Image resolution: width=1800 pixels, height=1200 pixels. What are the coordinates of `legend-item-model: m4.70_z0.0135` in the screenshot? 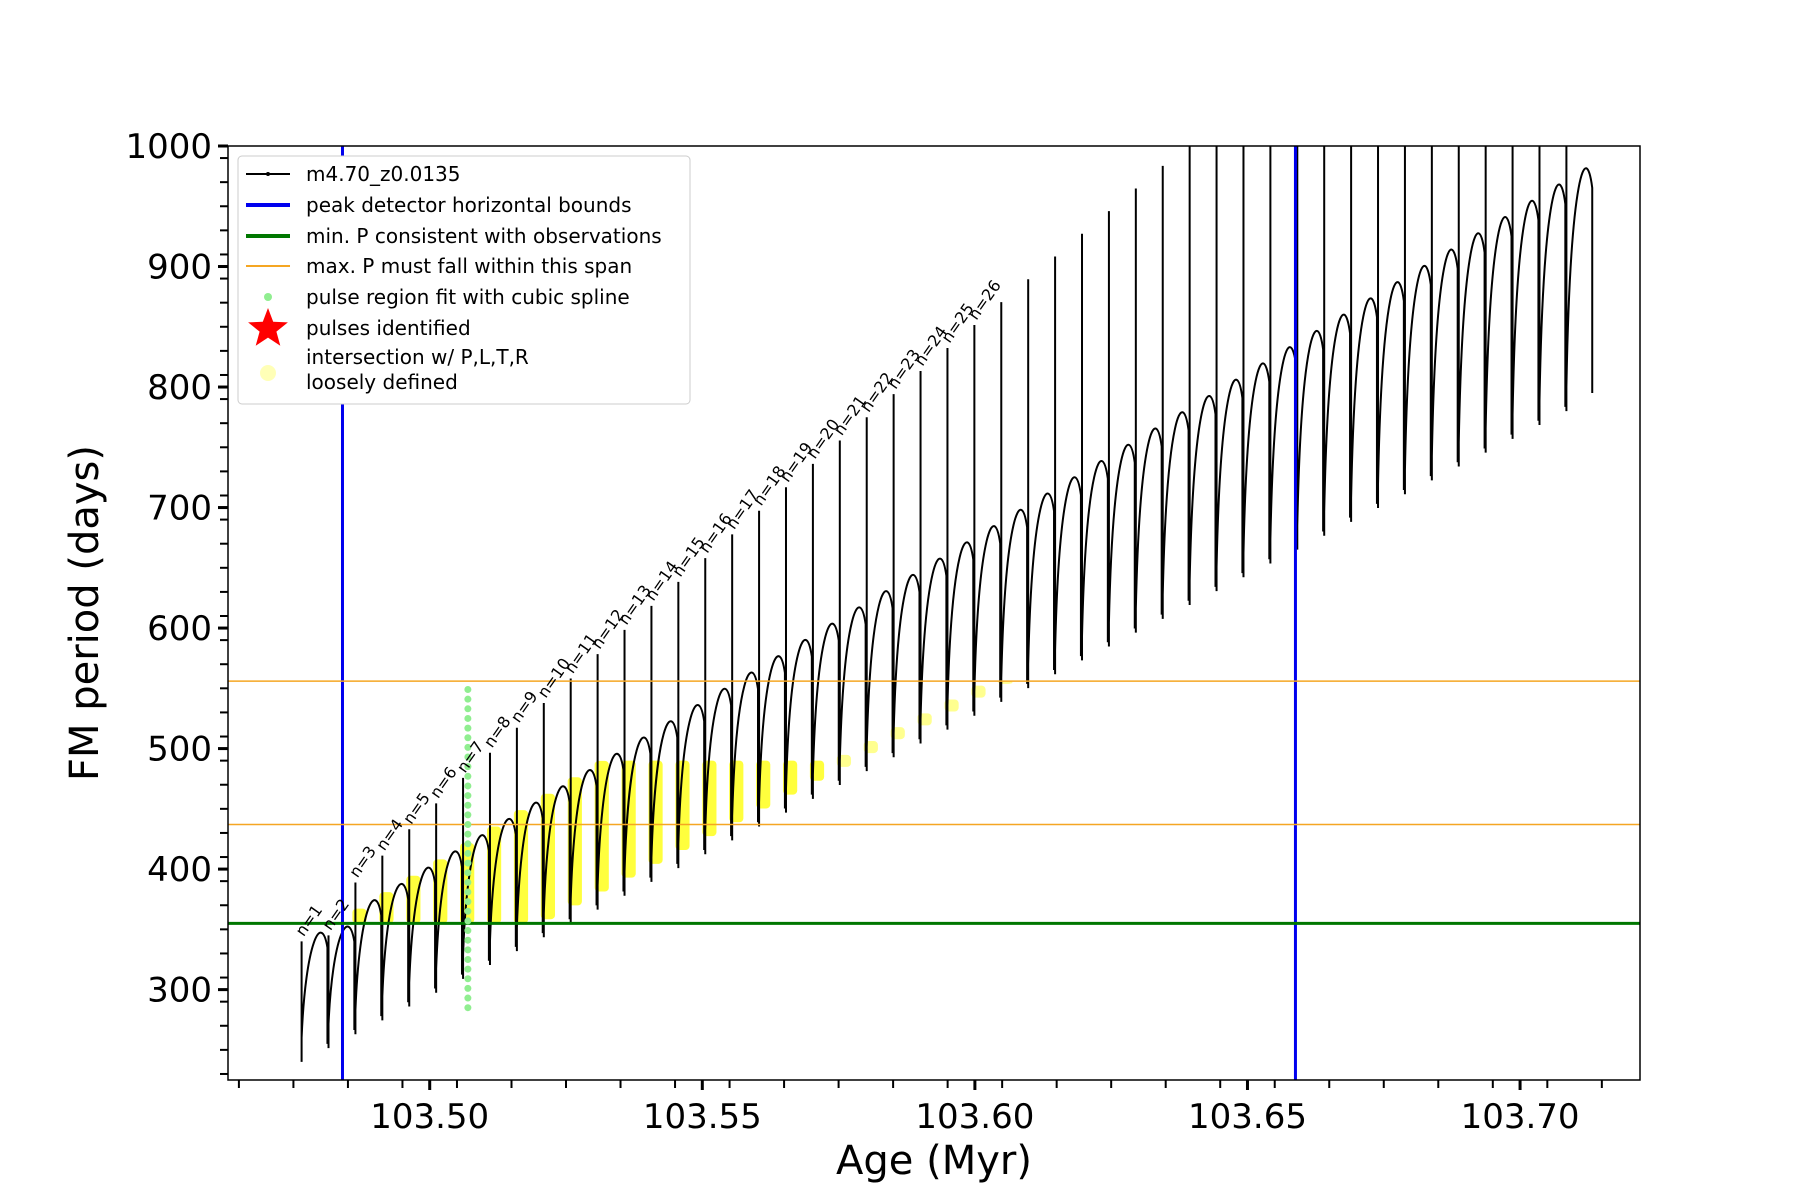 It's located at (353, 174).